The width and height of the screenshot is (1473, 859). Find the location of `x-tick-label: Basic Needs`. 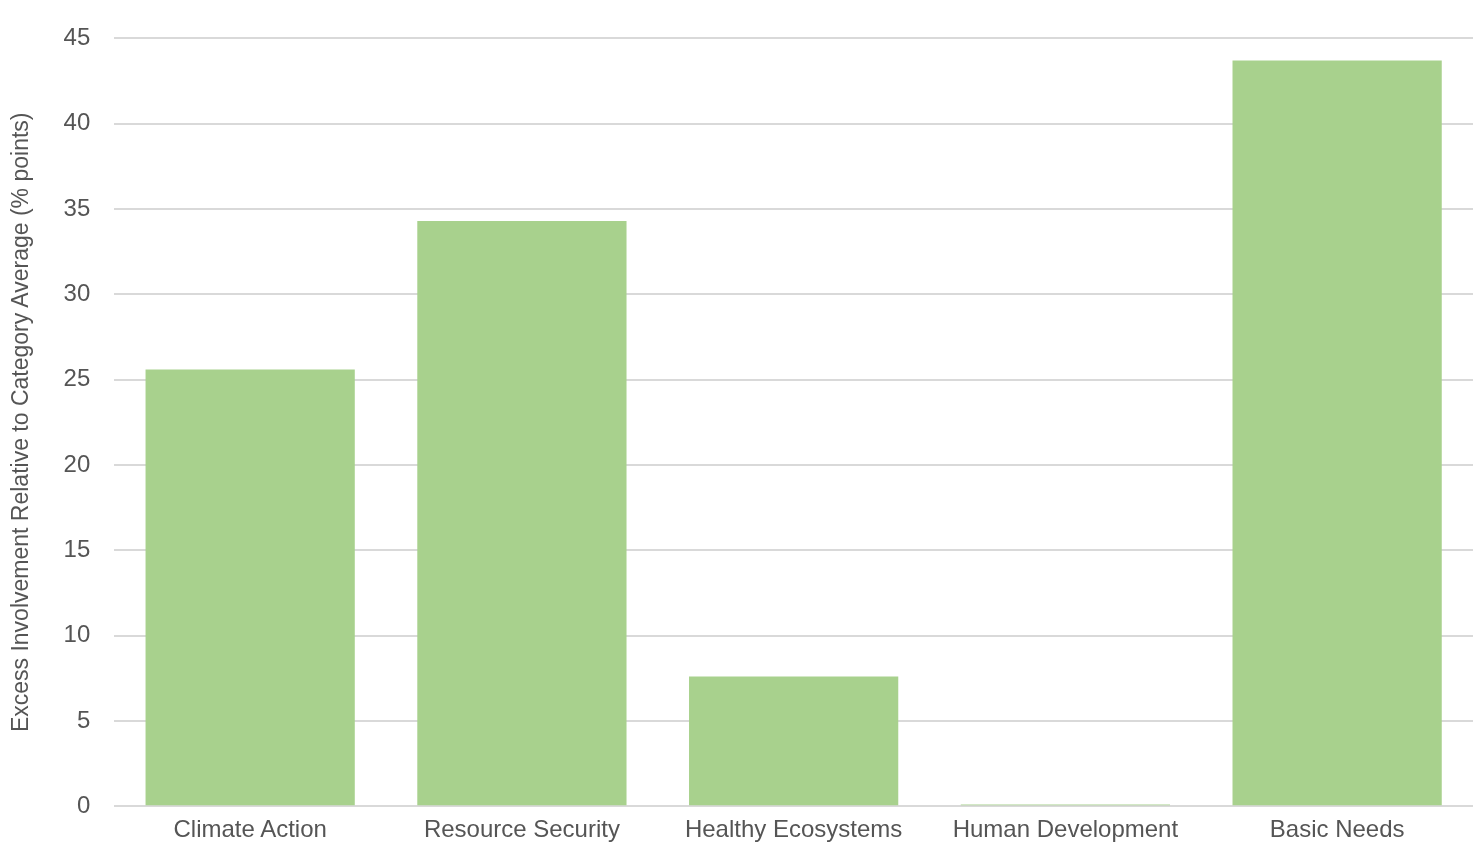

x-tick-label: Basic Needs is located at coordinates (1337, 829).